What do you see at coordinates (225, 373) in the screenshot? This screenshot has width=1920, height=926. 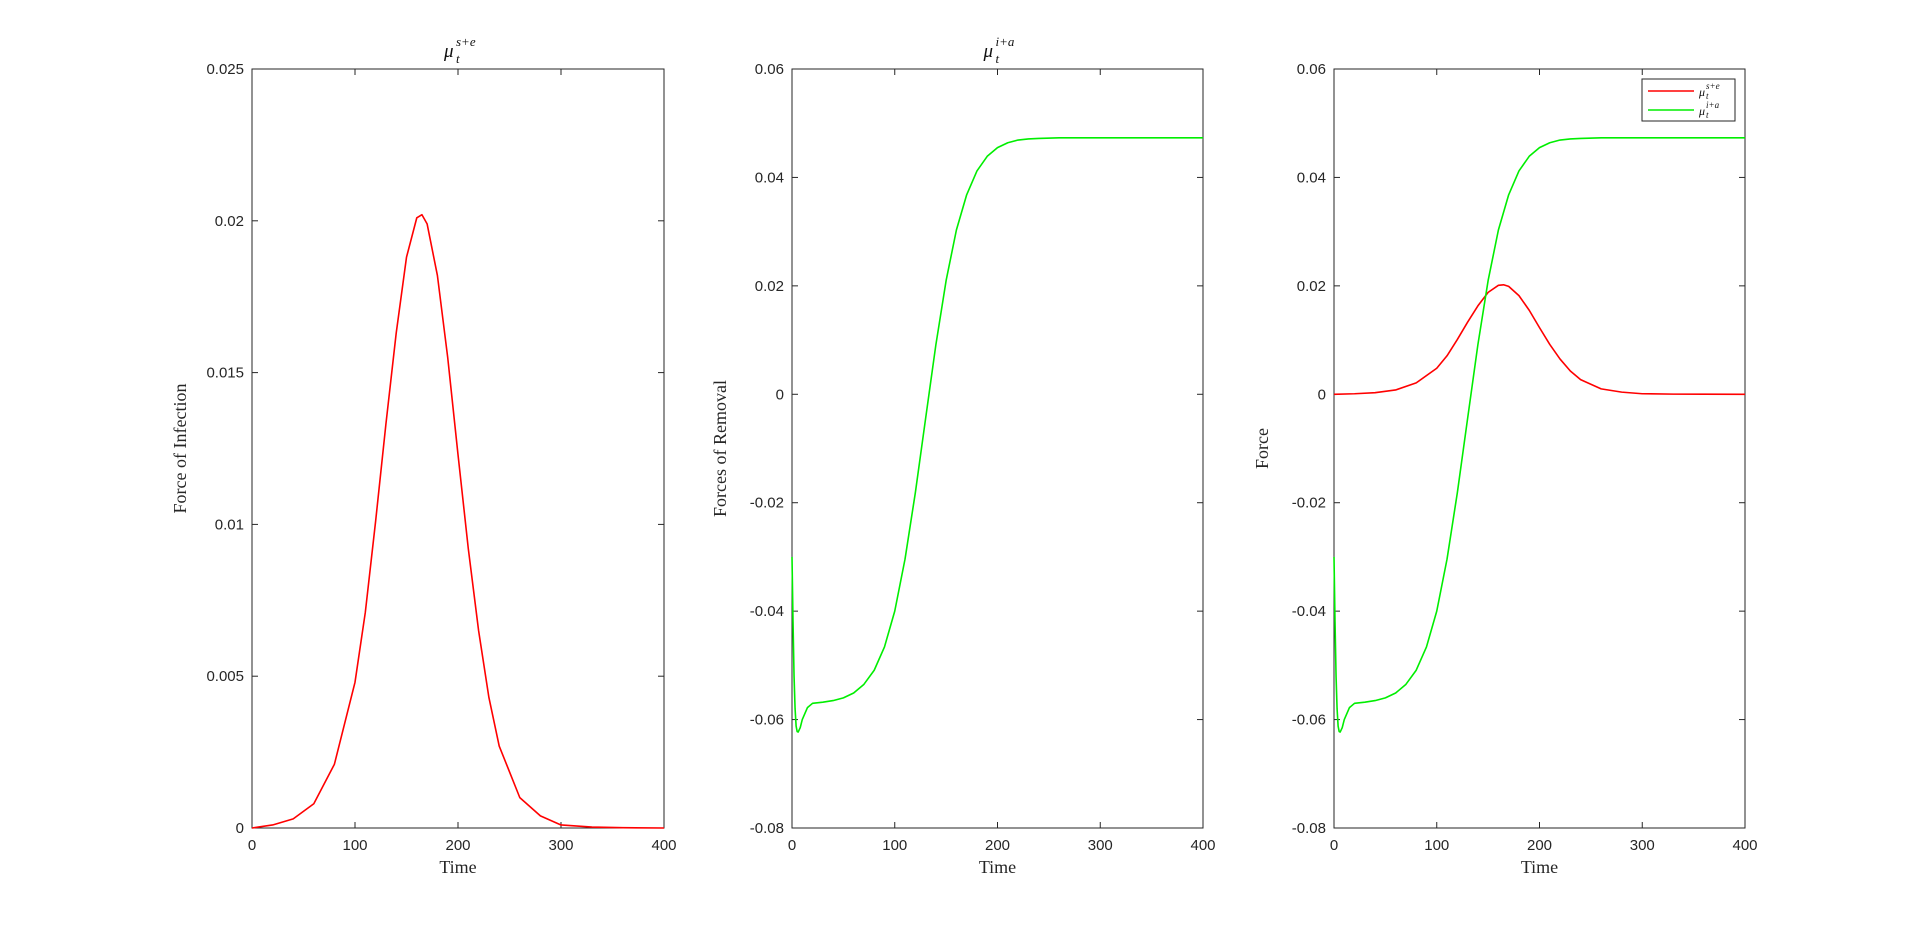 I see `y-tick-label: 0.015` at bounding box center [225, 373].